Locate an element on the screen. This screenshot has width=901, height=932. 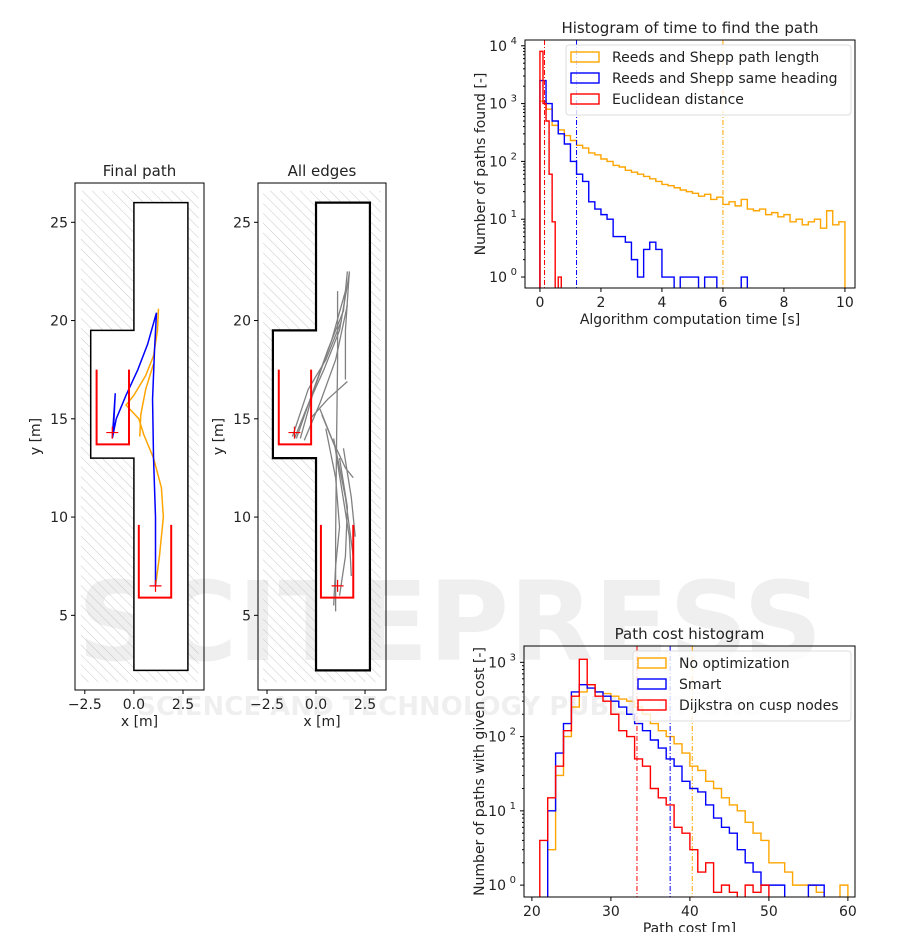
y-axis-label: Number of paths found [-] is located at coordinates (481, 164).